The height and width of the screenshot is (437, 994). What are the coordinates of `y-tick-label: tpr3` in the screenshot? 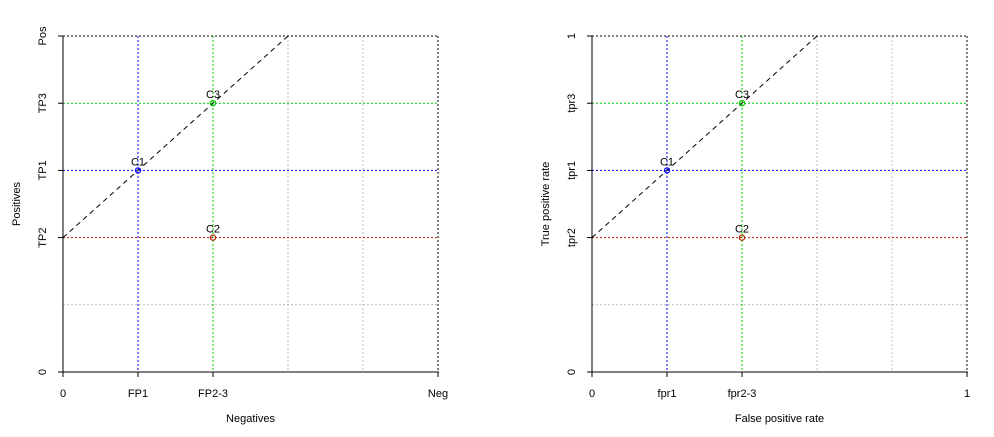 It's located at (572, 103).